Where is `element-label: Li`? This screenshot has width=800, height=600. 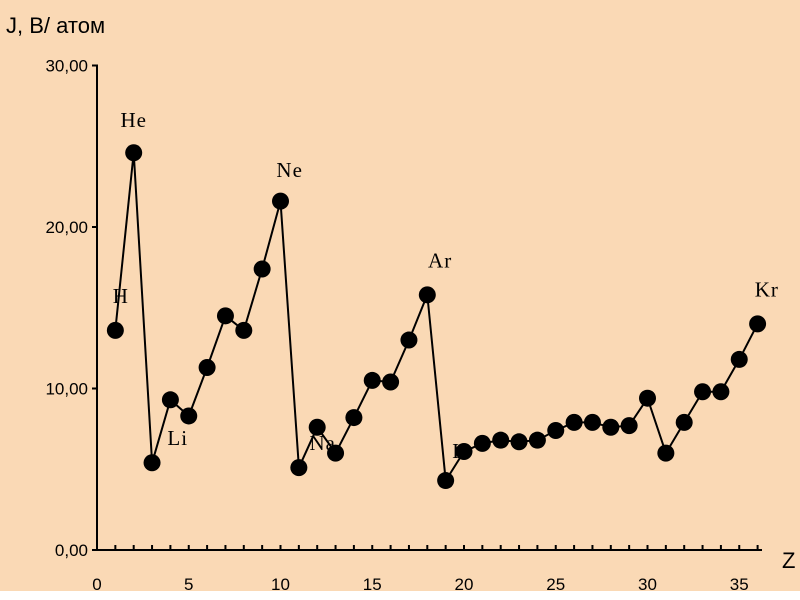 element-label: Li is located at coordinates (177, 438).